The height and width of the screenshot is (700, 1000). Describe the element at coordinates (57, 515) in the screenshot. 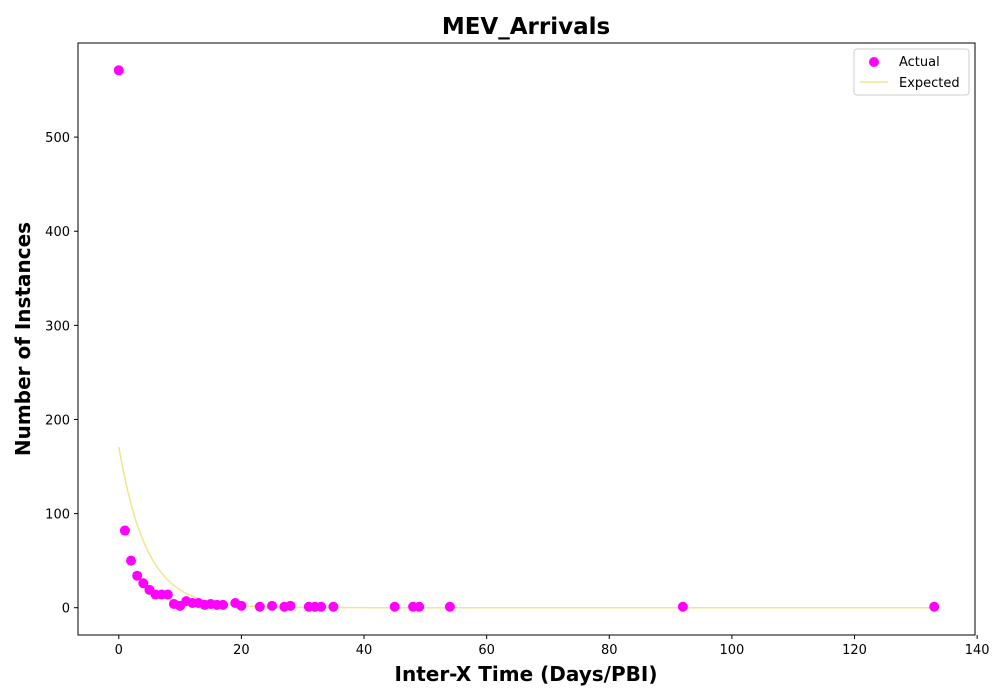

I see `y-tick-label: 100` at that location.